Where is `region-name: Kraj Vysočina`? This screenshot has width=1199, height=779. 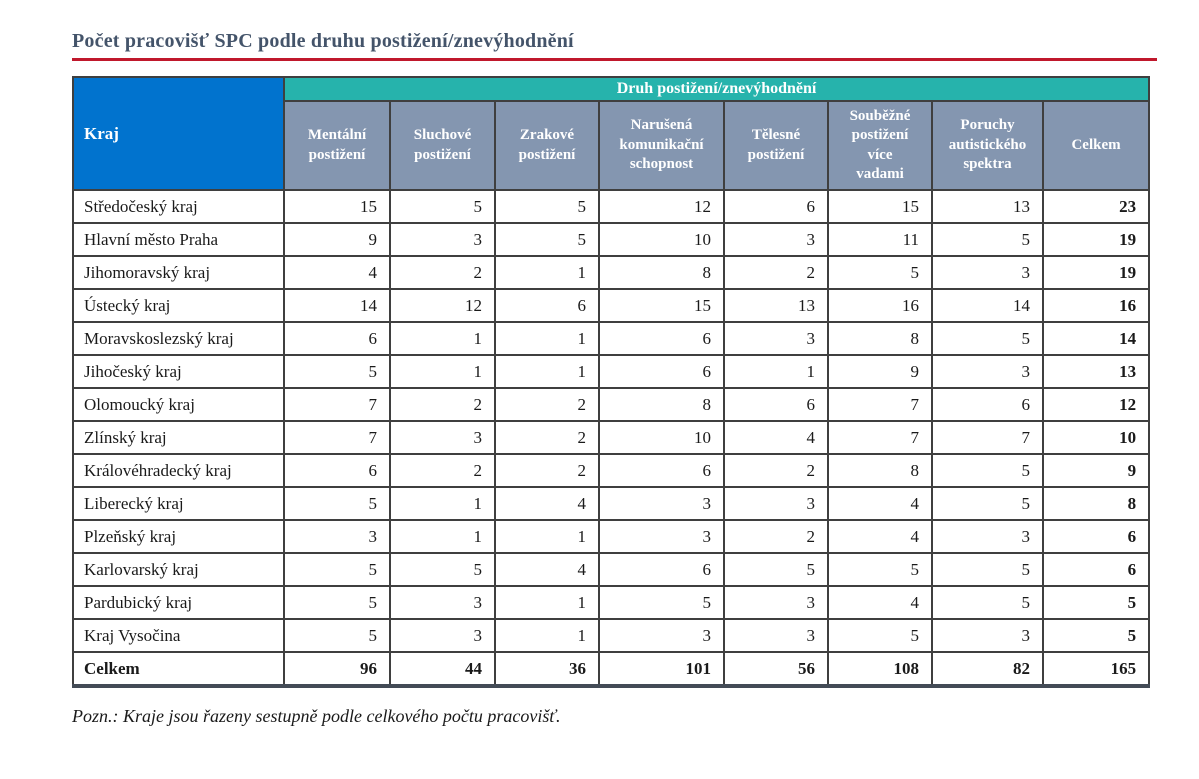
region-name: Kraj Vysočina is located at coordinates (178, 635).